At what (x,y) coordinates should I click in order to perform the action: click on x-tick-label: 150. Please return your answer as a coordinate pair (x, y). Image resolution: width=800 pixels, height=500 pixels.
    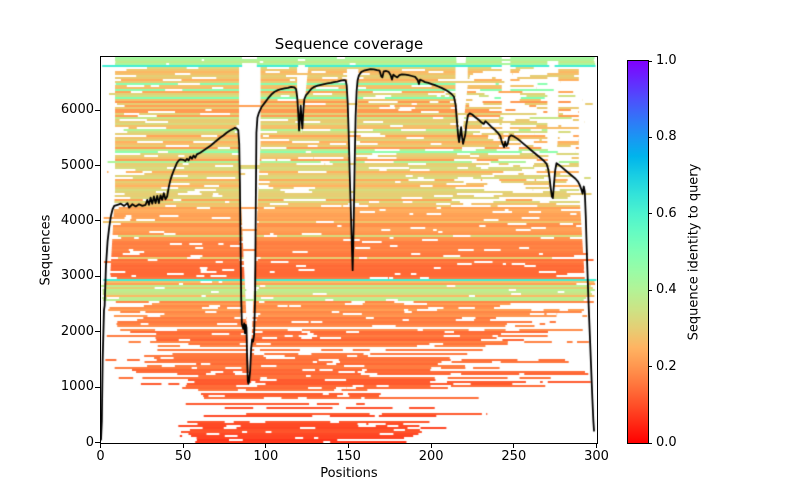
    Looking at the image, I should click on (348, 456).